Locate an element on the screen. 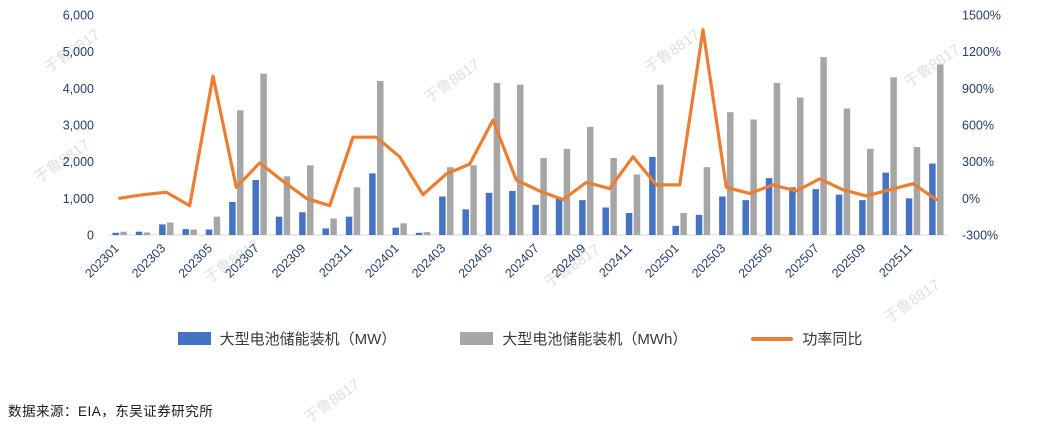 The height and width of the screenshot is (430, 1040). right-axis-tick: 1500% is located at coordinates (981, 16).